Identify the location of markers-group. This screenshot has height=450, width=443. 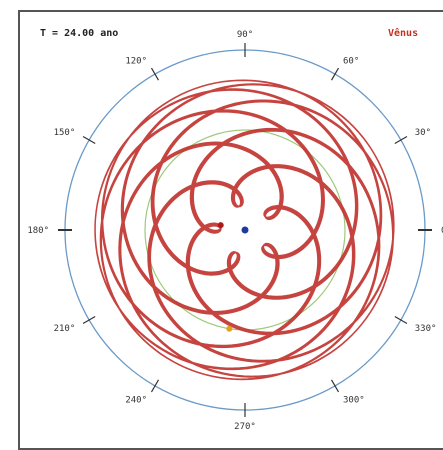
(233, 277).